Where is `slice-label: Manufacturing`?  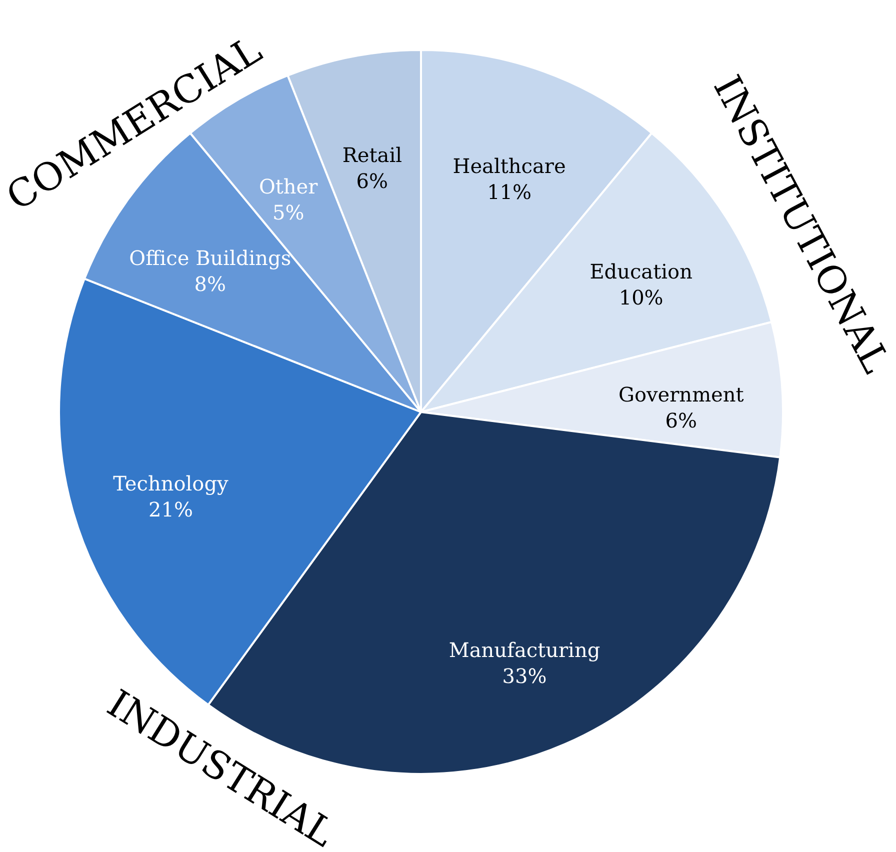
slice-label: Manufacturing is located at coordinates (524, 650).